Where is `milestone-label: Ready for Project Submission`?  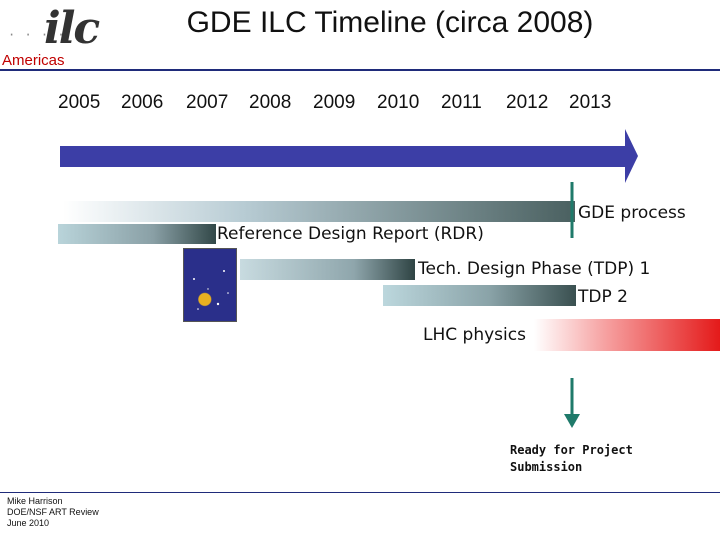
milestone-label: Ready for Project Submission is located at coordinates (585, 459).